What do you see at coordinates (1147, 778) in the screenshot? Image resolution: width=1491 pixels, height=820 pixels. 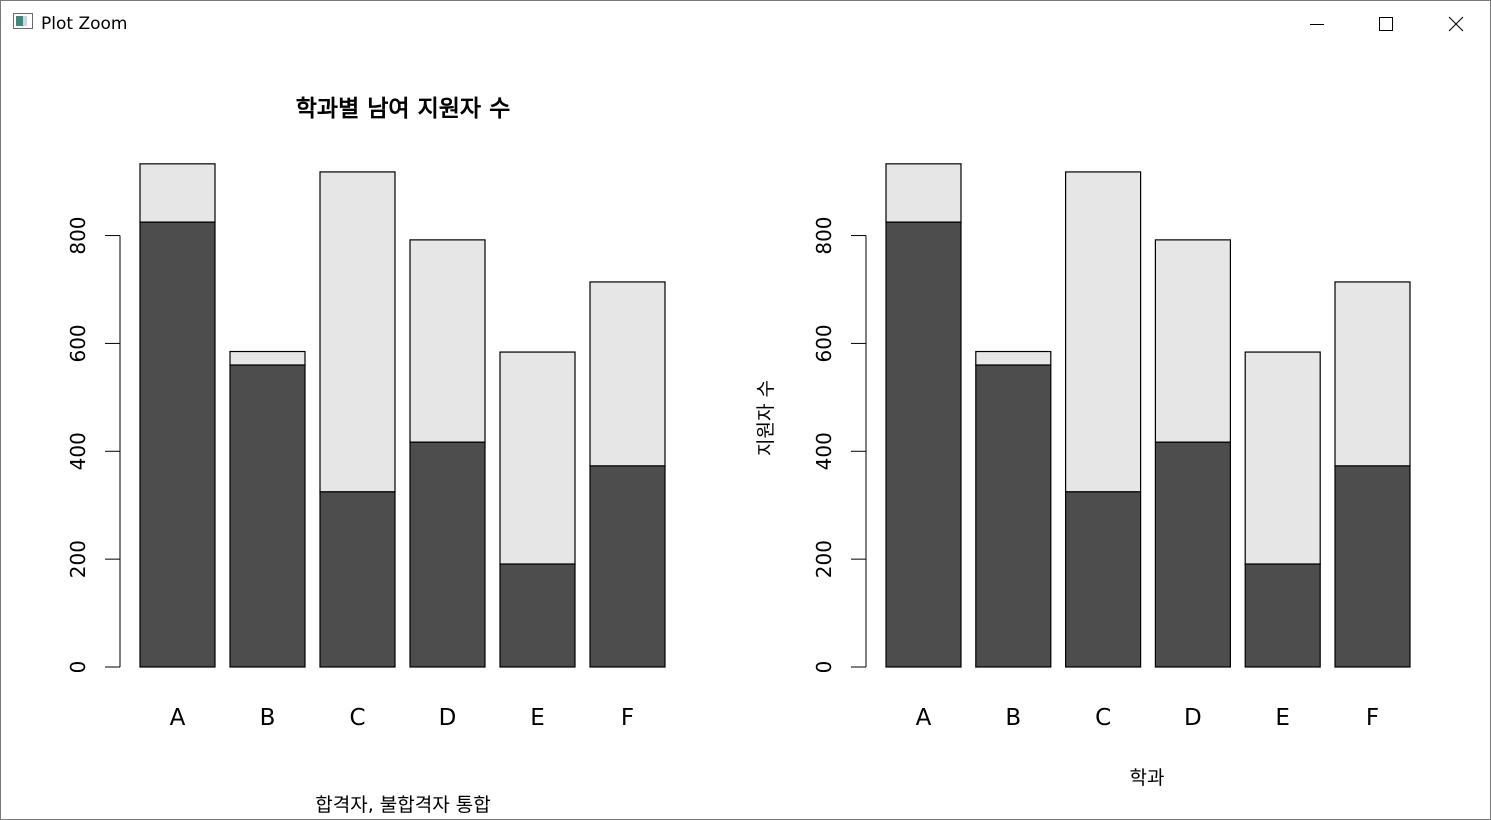 I see `x-axis-label: 학과` at bounding box center [1147, 778].